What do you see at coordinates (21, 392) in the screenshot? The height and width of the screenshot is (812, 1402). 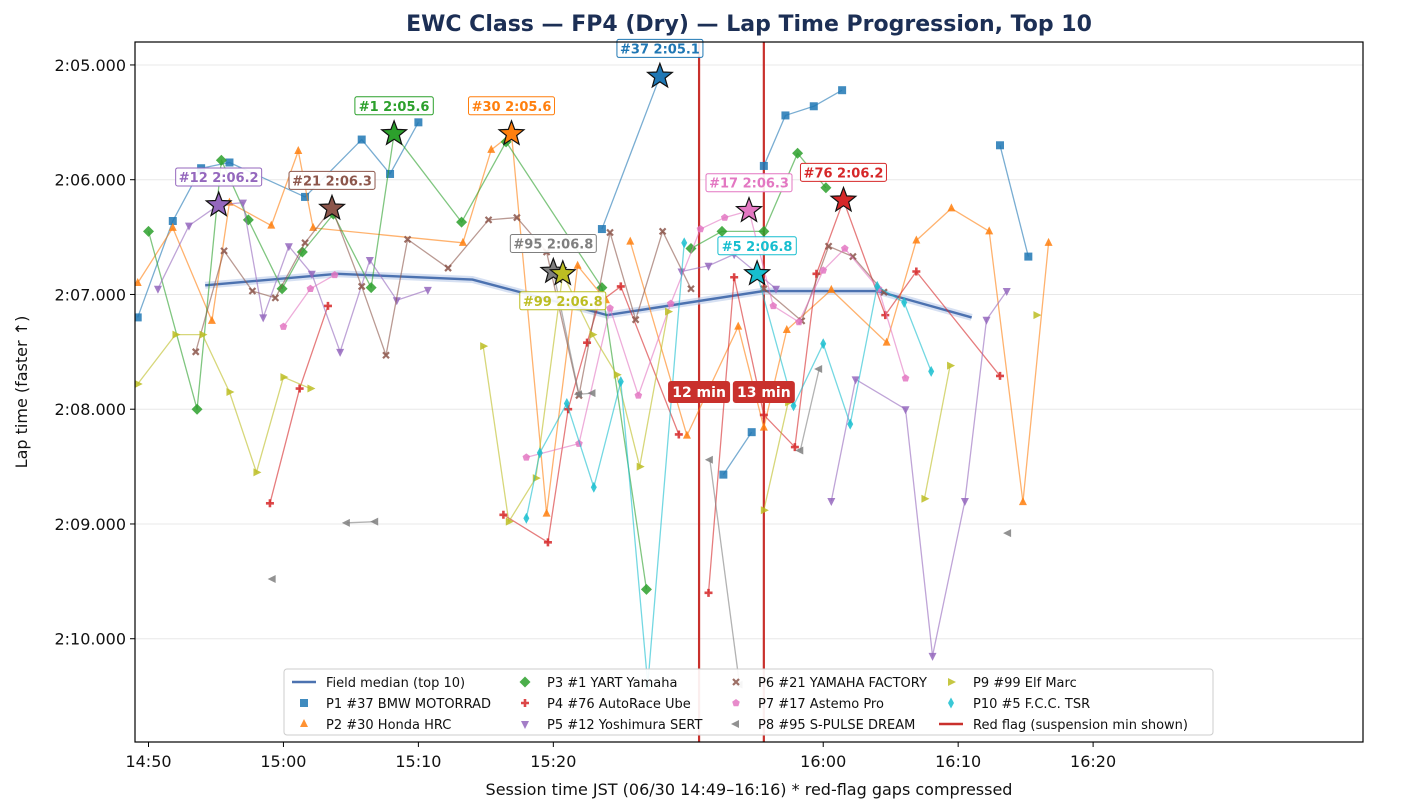 I see `y-axis-label: Lap time (faster ↑)` at bounding box center [21, 392].